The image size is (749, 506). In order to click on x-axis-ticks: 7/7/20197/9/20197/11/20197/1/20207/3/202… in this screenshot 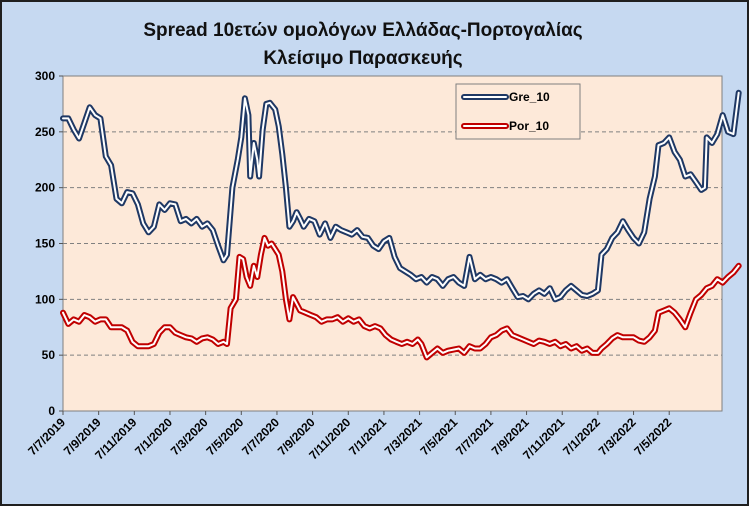, I will do `click(350, 436)`.